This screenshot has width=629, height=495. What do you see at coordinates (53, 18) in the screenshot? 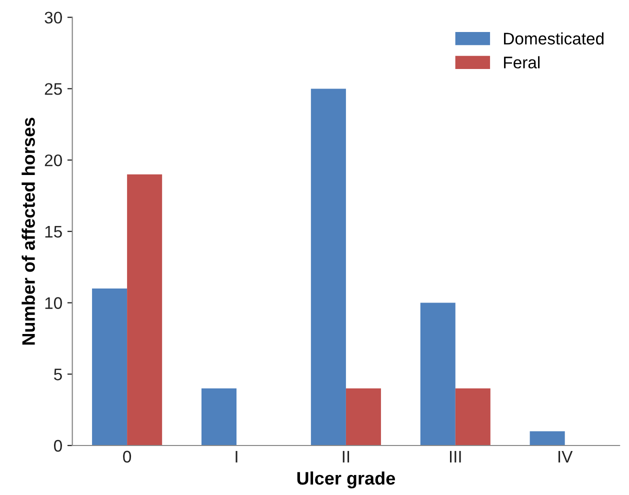
I see `y-tick-label: 30` at bounding box center [53, 18].